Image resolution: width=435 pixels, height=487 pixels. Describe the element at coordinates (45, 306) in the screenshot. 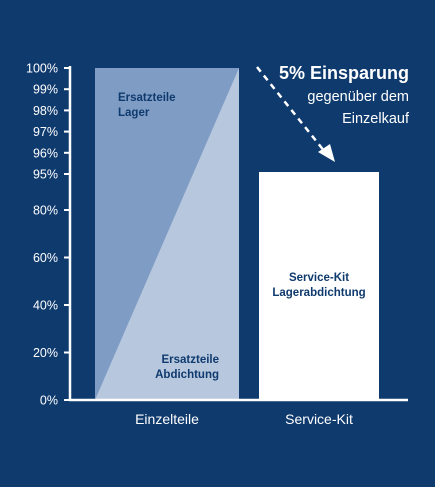

I see `y-tick-label: 40%` at that location.